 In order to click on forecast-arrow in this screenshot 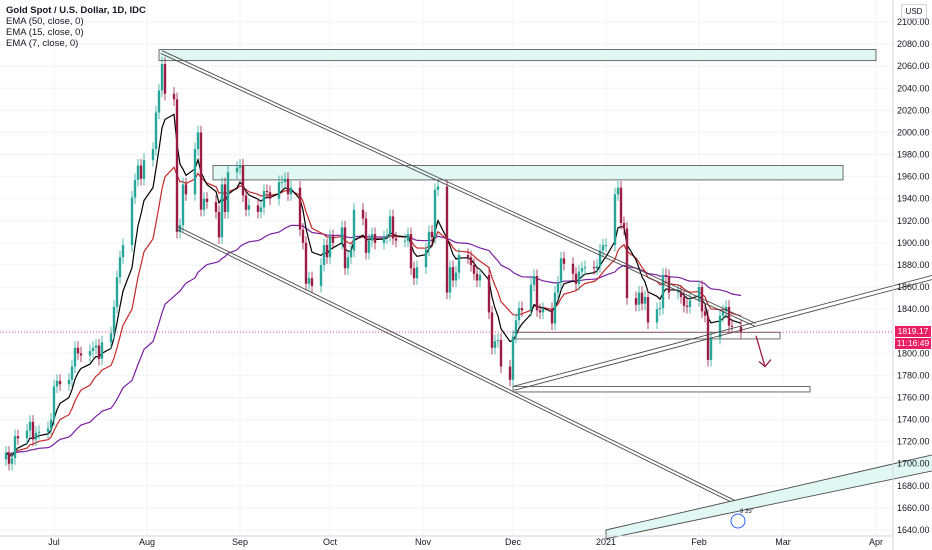, I will do `click(760, 351)`.